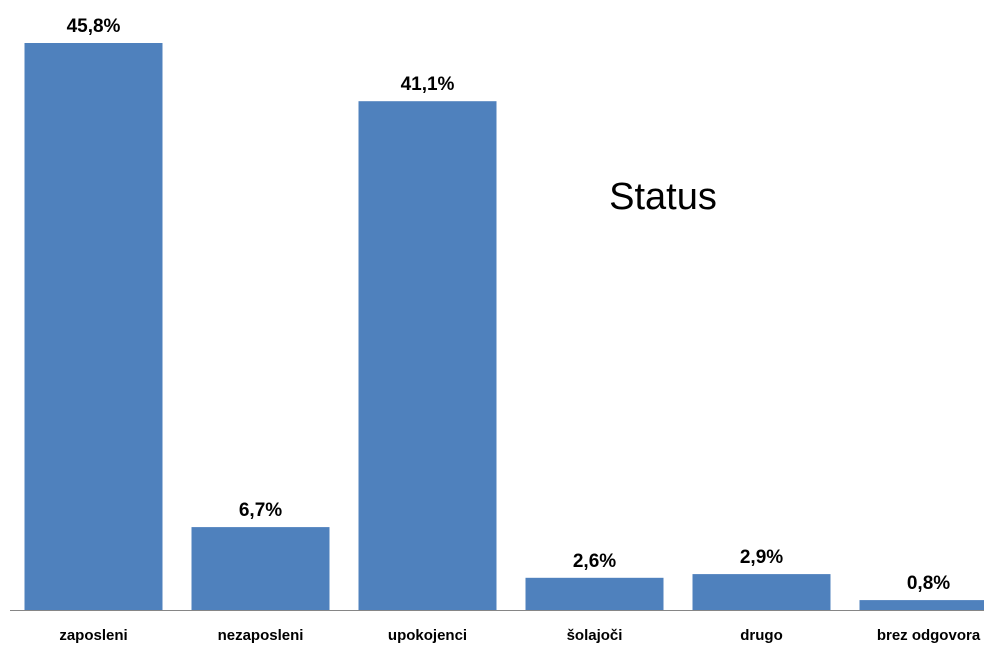  I want to click on data-label-2: 41,1%, so click(428, 84).